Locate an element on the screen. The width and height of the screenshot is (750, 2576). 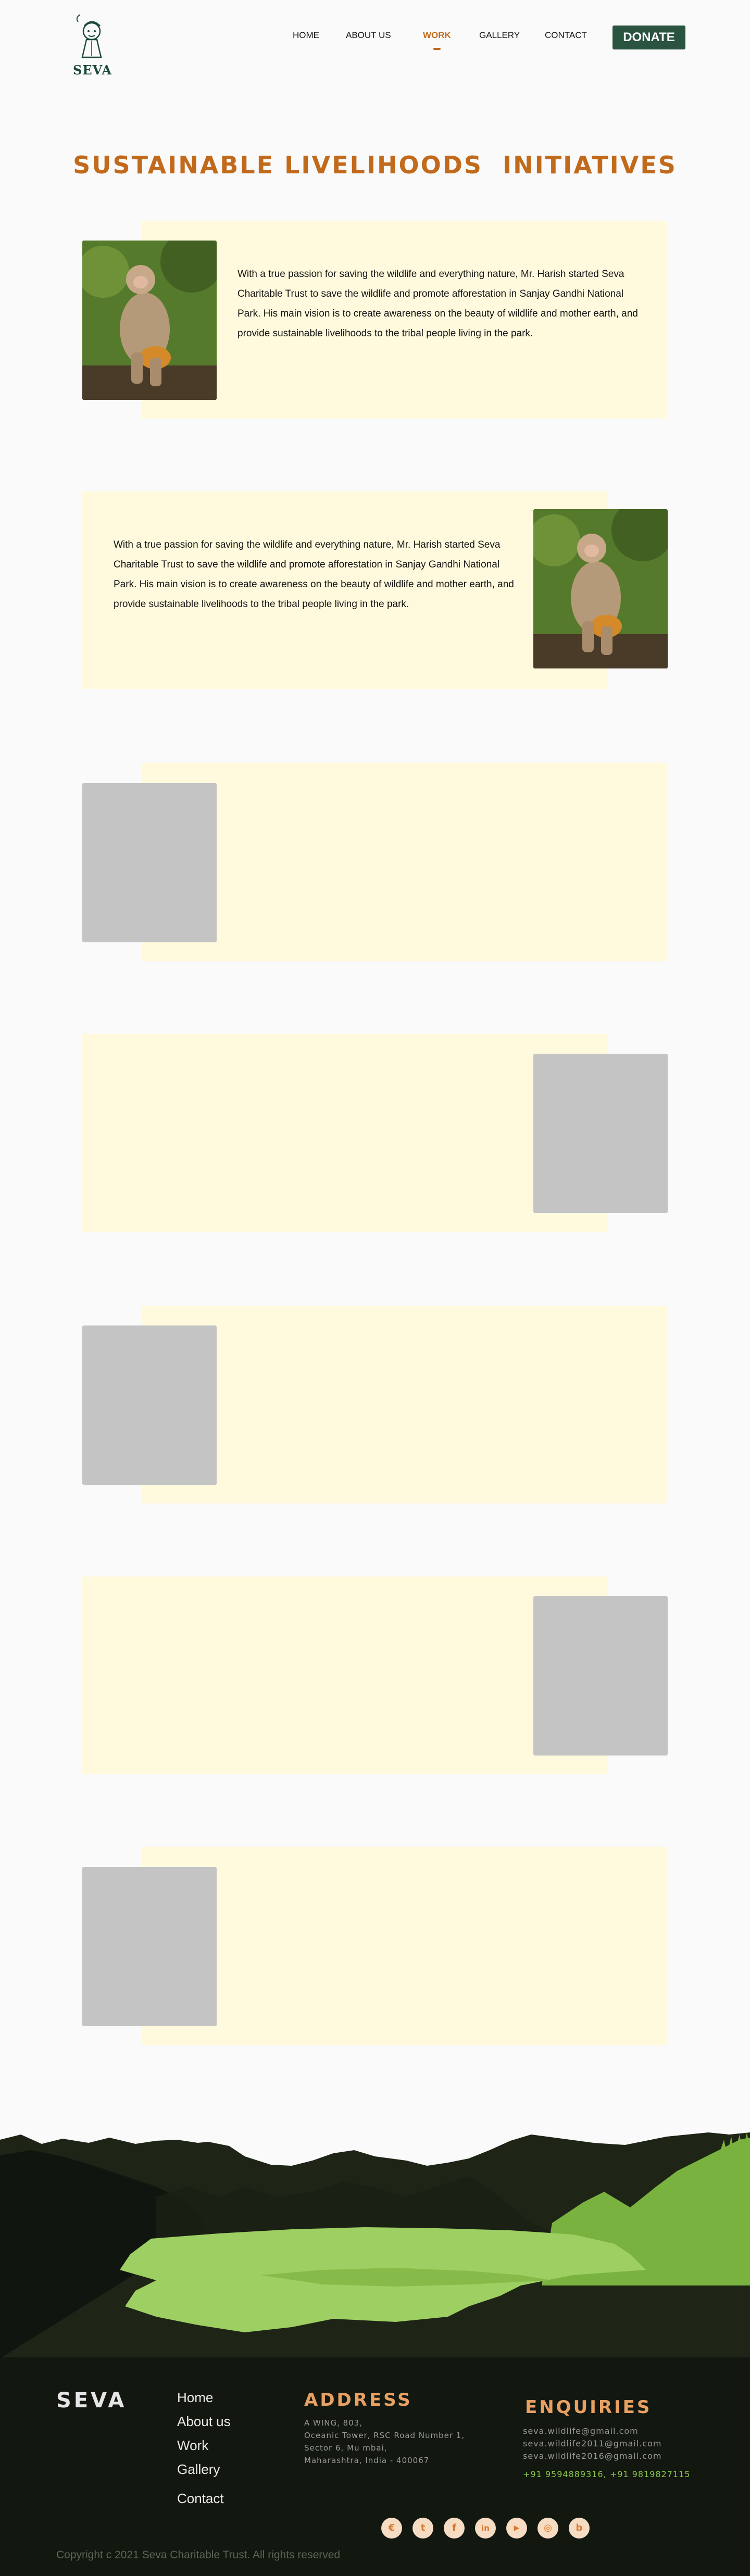
footer-link-about-us: About us is located at coordinates (204, 2421).